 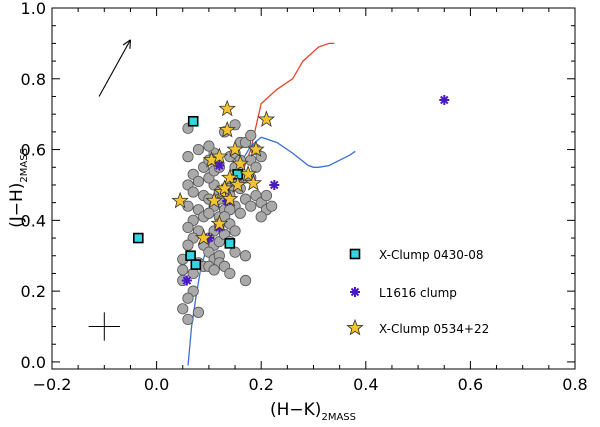 What do you see at coordinates (17, 205) in the screenshot?
I see `y-axis-label: (J−H)` at bounding box center [17, 205].